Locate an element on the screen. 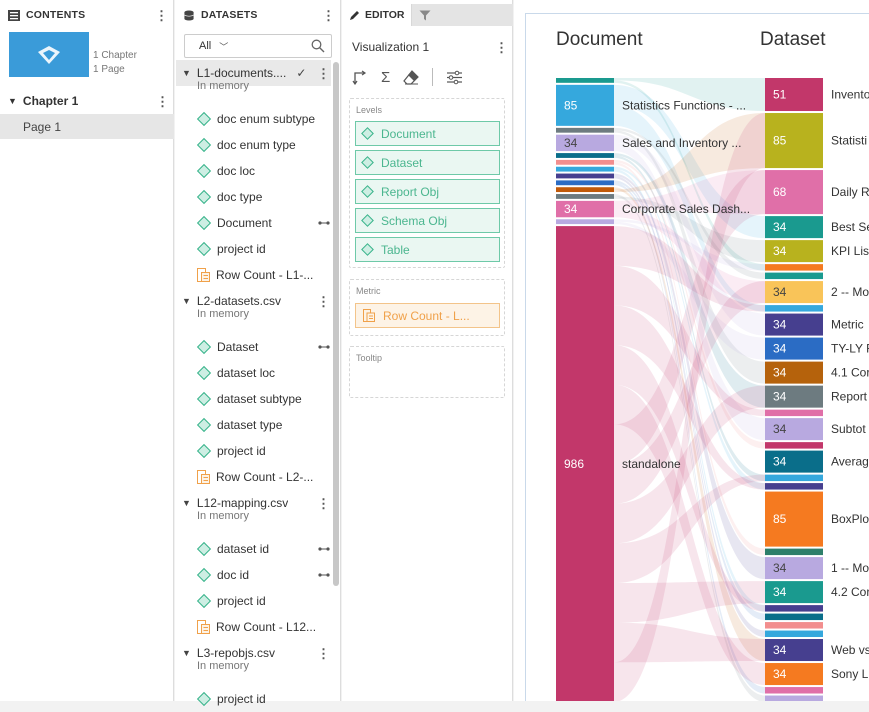 The width and height of the screenshot is (869, 712). dataset-header: ▼ L3-repobjs.csv ⋮ is located at coordinates (253, 653).